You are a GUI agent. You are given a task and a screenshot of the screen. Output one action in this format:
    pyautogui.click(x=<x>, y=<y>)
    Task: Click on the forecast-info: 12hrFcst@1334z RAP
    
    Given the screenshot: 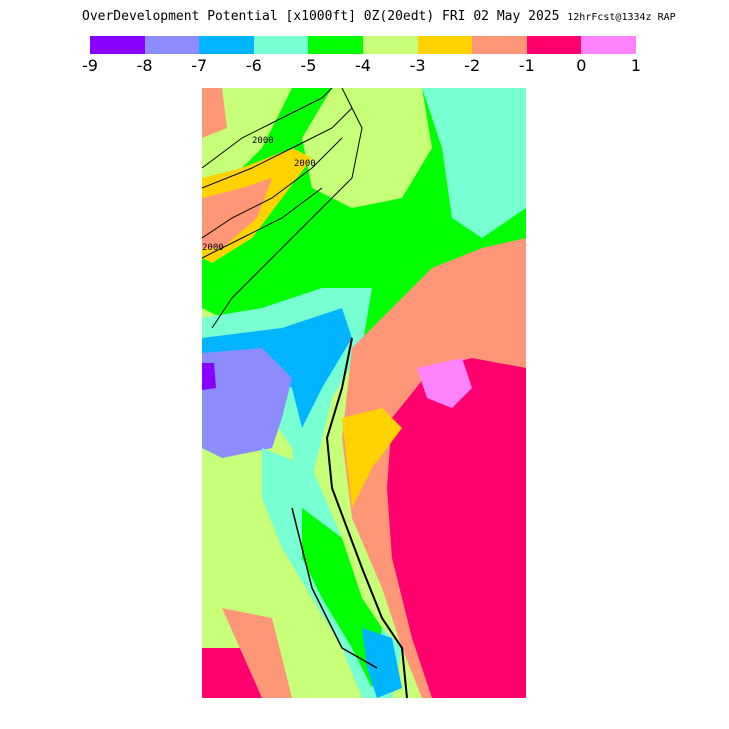 What is the action you would take?
    pyautogui.click(x=621, y=17)
    